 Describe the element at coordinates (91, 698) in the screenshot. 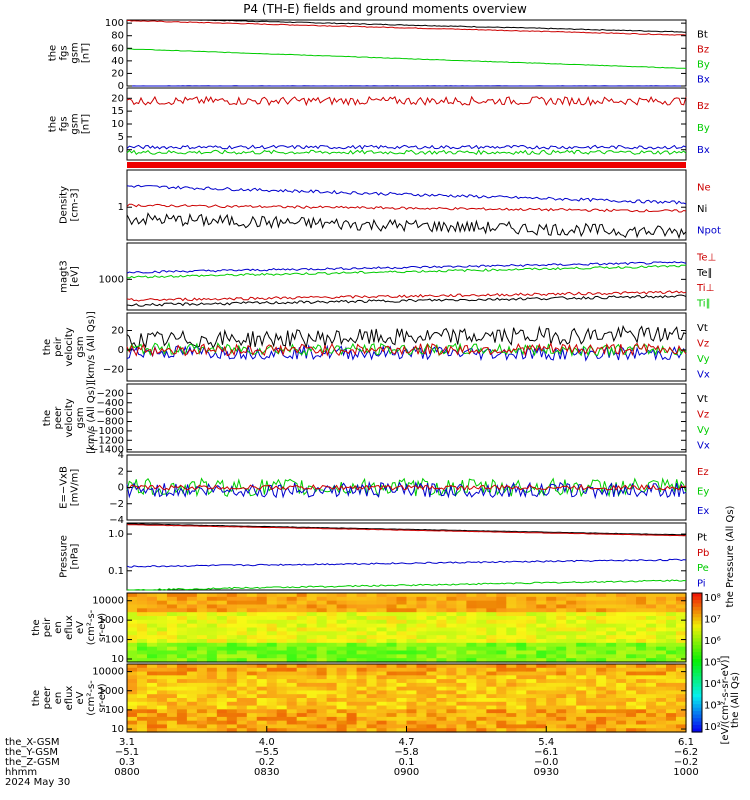

I see `y-axis-label: (cm²-s-` at that location.